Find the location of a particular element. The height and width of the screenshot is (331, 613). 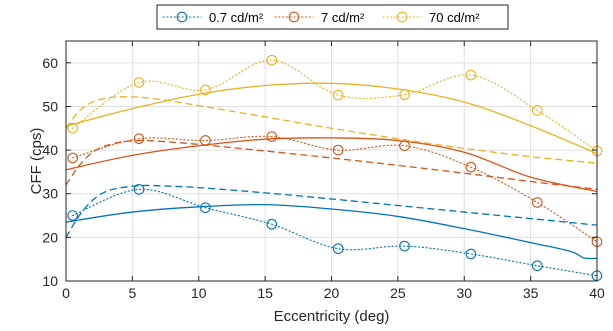

y-tick-label: 10 is located at coordinates (50, 281).